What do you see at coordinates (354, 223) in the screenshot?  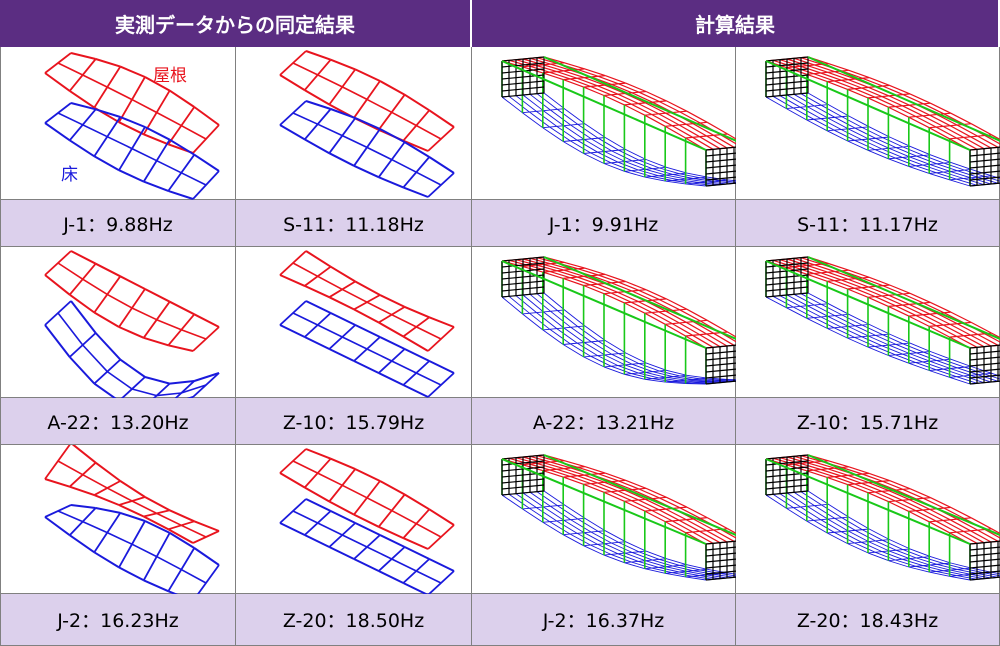 I see `measured-label-s11: S-11：11.18Hz` at bounding box center [354, 223].